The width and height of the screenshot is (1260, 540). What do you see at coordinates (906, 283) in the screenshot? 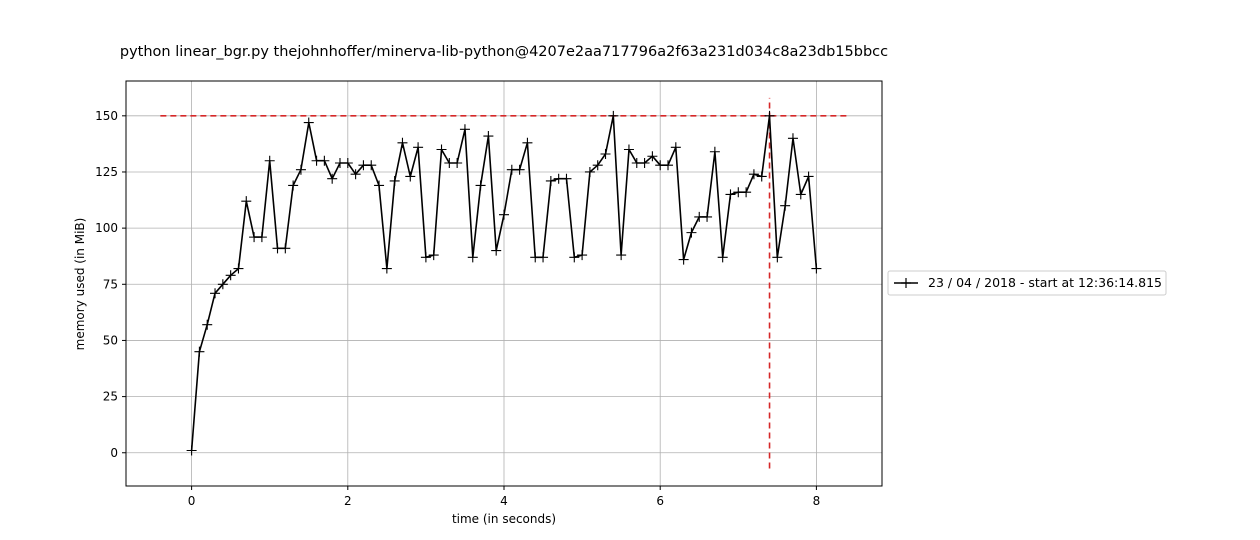
I see `legend-marker-swatch` at bounding box center [906, 283].